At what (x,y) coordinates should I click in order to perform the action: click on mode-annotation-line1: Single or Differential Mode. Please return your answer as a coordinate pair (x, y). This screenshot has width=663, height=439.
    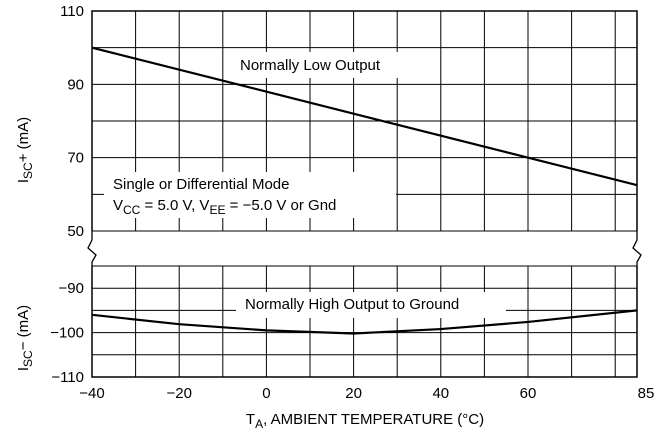
    Looking at the image, I should click on (201, 184).